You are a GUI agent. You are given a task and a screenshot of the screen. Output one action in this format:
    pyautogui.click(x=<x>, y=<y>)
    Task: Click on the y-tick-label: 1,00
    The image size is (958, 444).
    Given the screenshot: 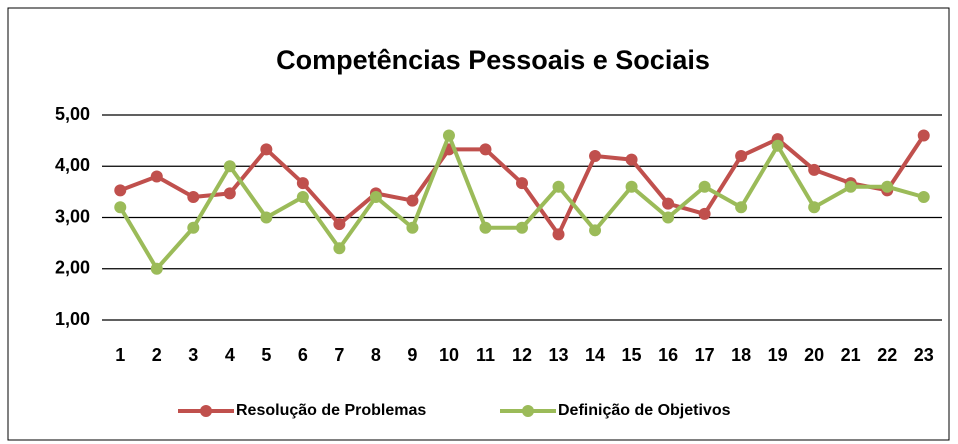 What is the action you would take?
    pyautogui.click(x=72, y=319)
    